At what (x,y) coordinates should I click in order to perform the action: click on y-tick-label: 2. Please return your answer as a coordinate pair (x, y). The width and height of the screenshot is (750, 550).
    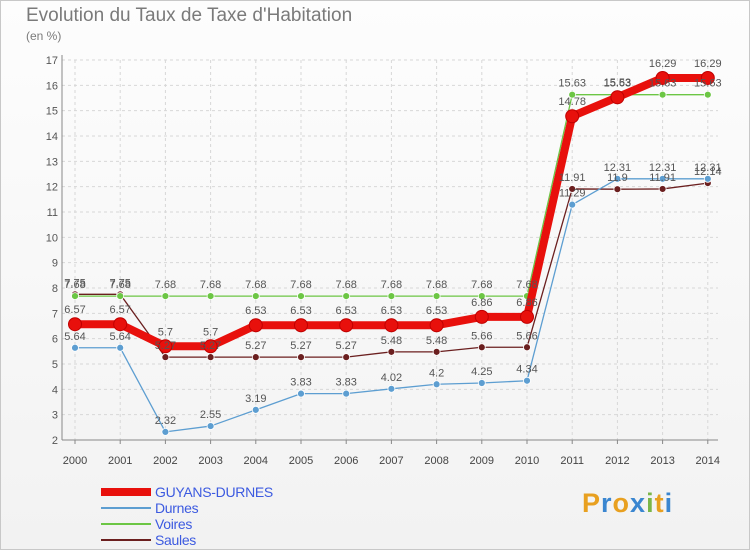
    Looking at the image, I should click on (55, 441).